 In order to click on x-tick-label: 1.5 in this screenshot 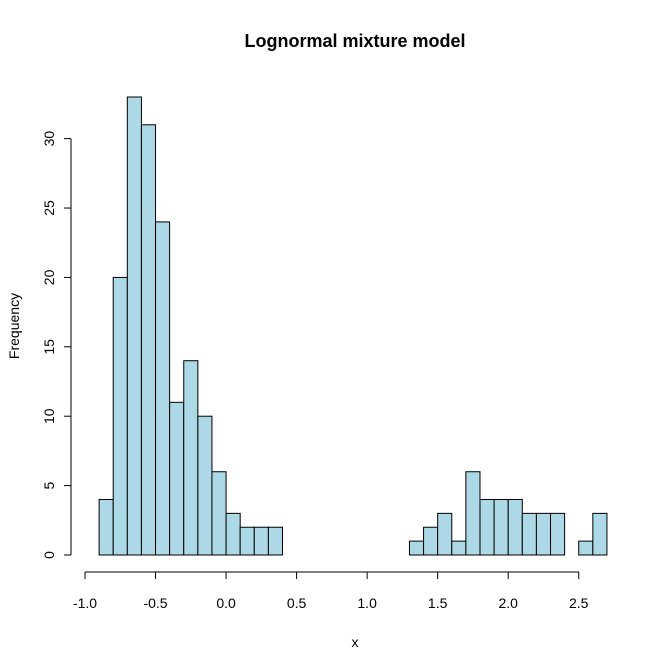, I will do `click(438, 603)`.